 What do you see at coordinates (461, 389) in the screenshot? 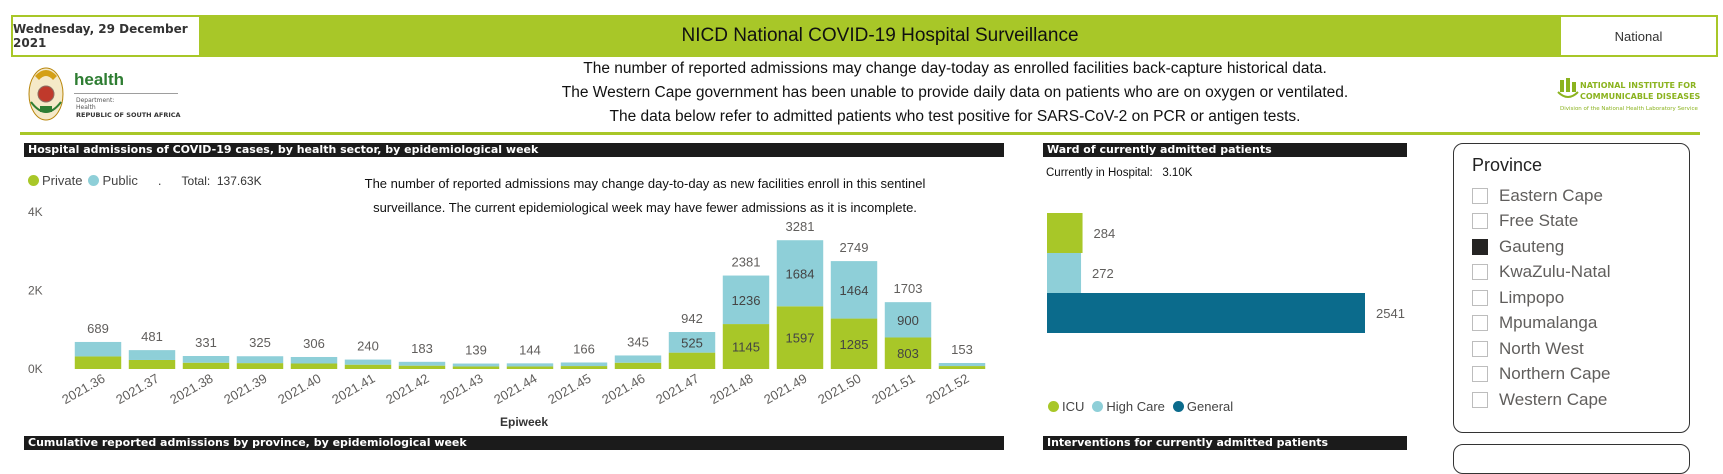
I see `x-tick-label: 2021.43` at bounding box center [461, 389].